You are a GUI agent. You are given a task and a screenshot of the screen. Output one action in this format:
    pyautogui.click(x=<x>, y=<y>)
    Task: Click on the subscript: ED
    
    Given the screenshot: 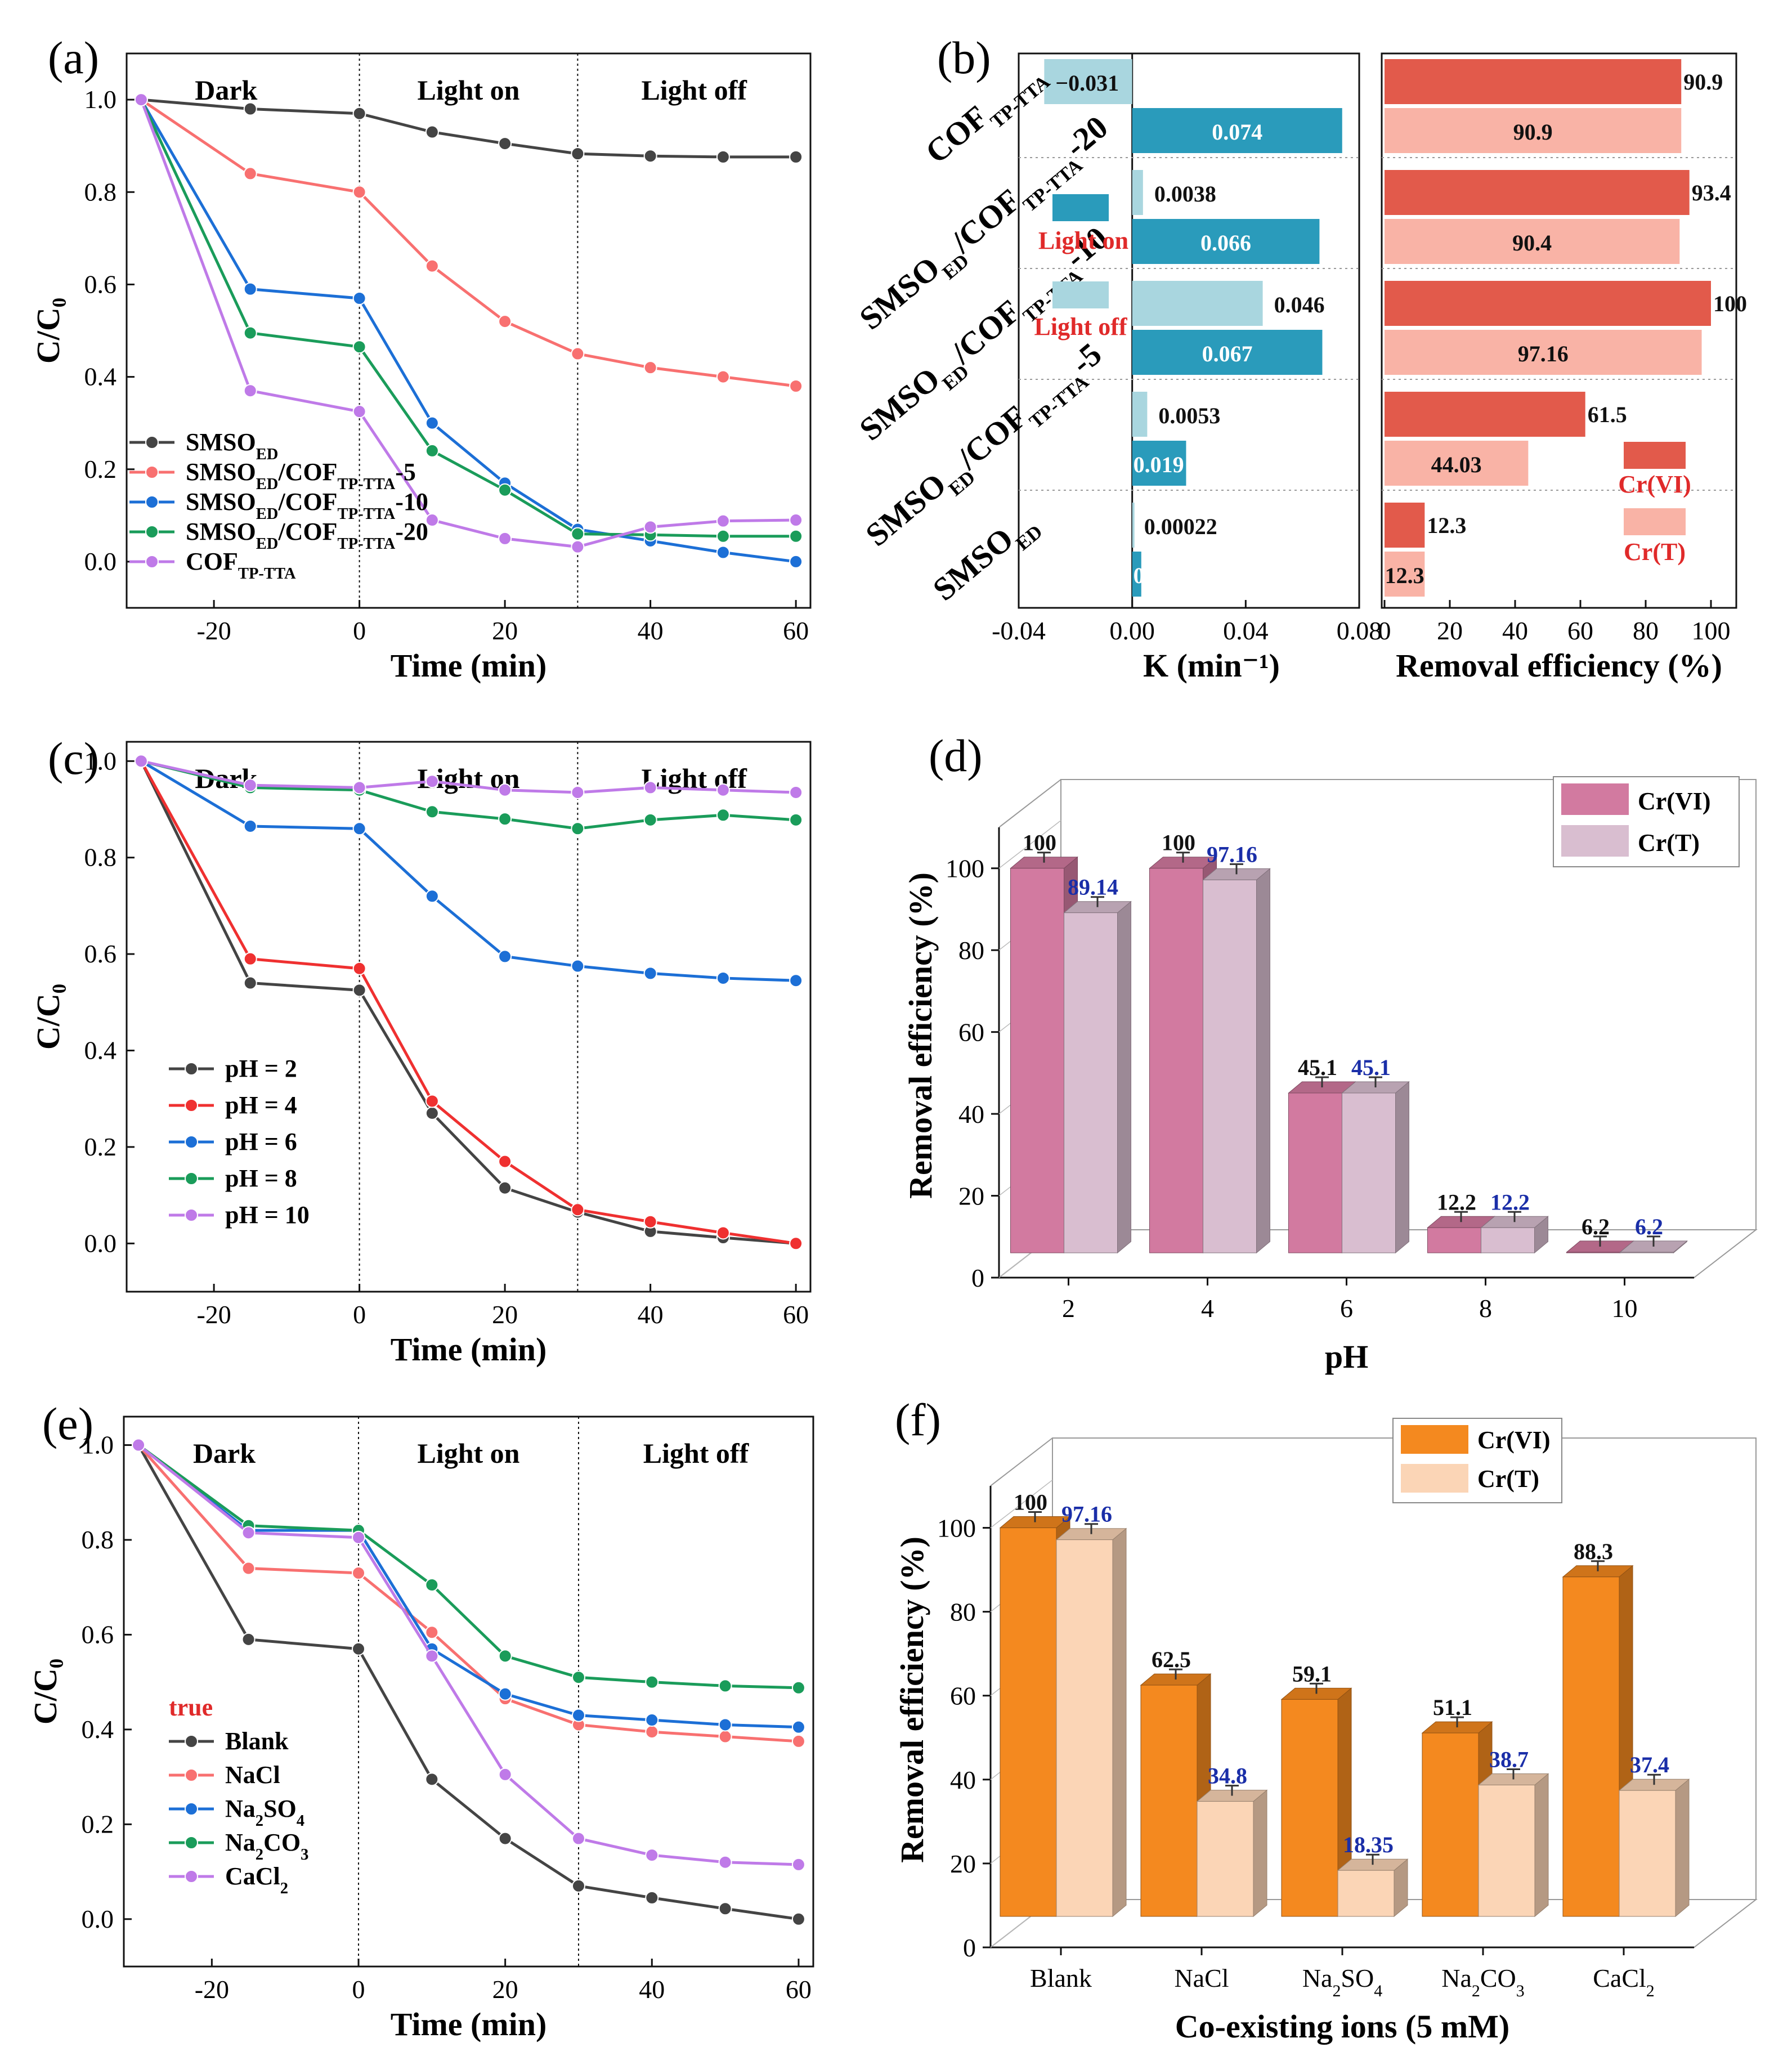 What is the action you would take?
    pyautogui.click(x=267, y=514)
    